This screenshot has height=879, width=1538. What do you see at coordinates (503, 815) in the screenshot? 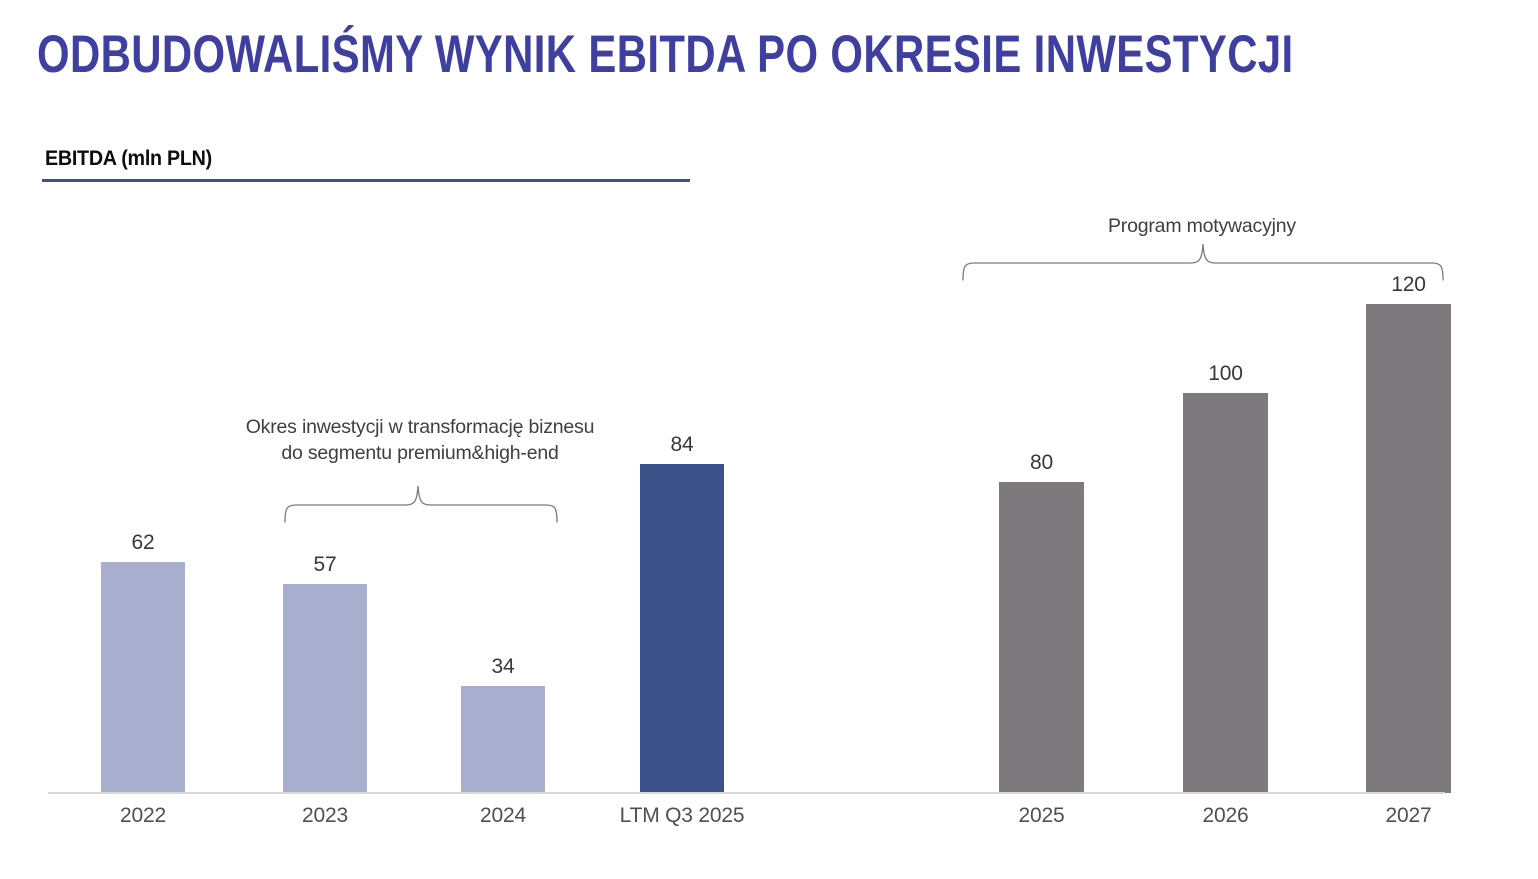
I see `x-axis-label: 2024` at bounding box center [503, 815].